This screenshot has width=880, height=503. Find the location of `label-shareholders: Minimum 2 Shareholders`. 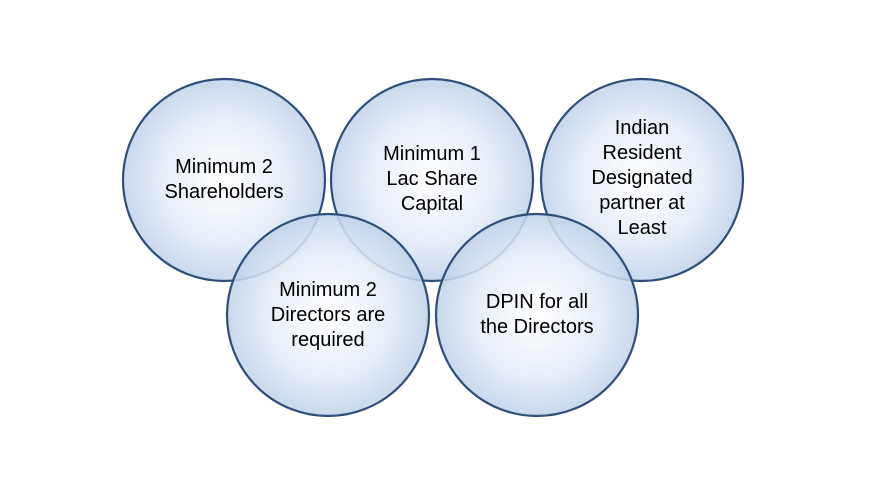

label-shareholders: Minimum 2 Shareholders is located at coordinates (224, 179).